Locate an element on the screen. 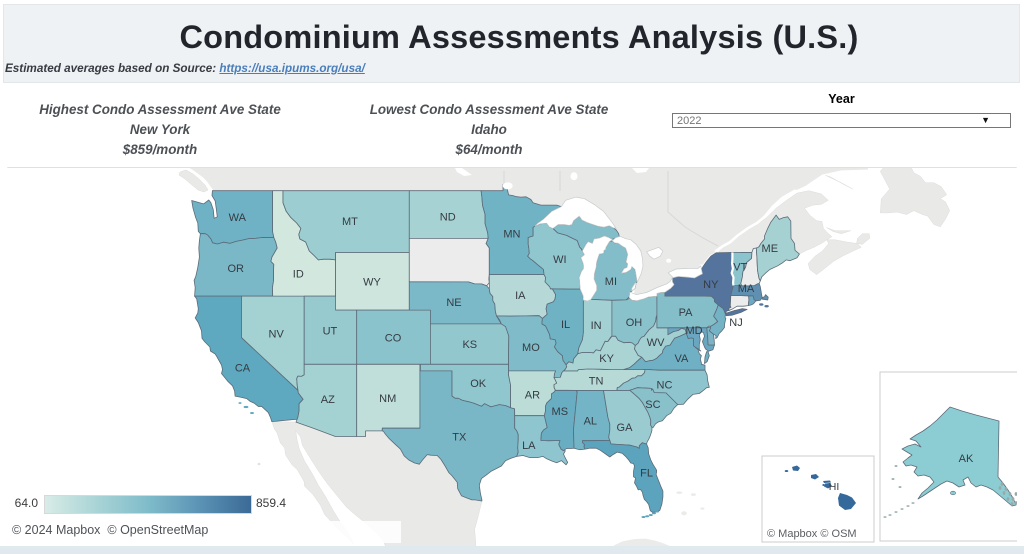 The image size is (1024, 554). svg-text: VA is located at coordinates (681, 359).